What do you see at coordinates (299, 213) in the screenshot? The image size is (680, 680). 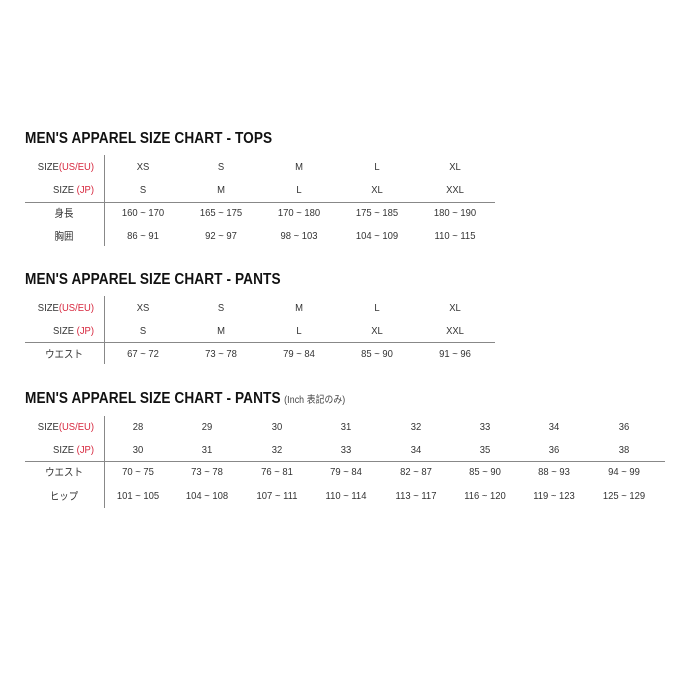 I see `measure-cell: 170 ~ 180` at bounding box center [299, 213].